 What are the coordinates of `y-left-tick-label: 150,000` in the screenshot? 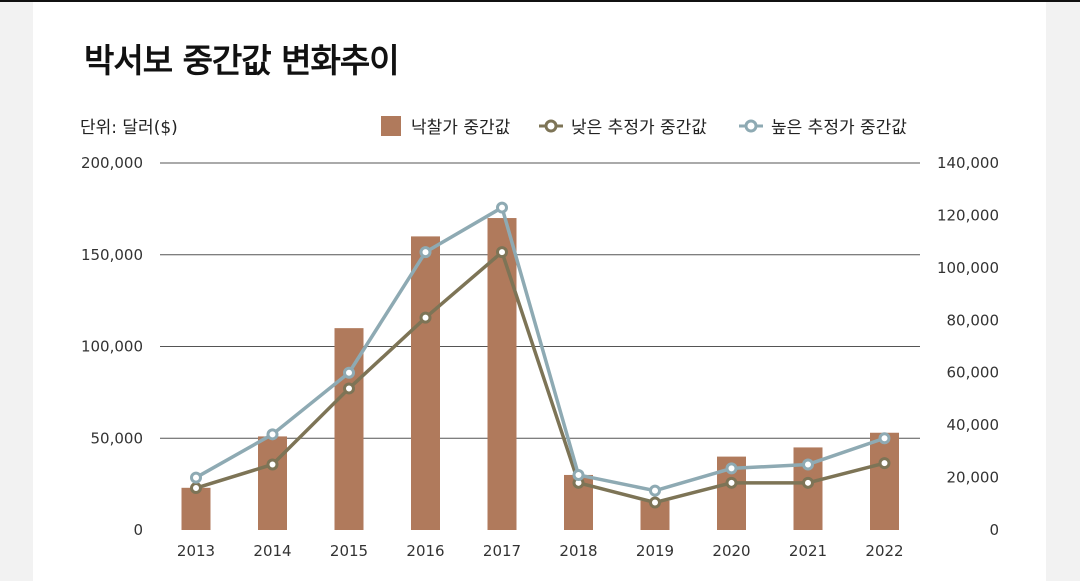 It's located at (112, 255).